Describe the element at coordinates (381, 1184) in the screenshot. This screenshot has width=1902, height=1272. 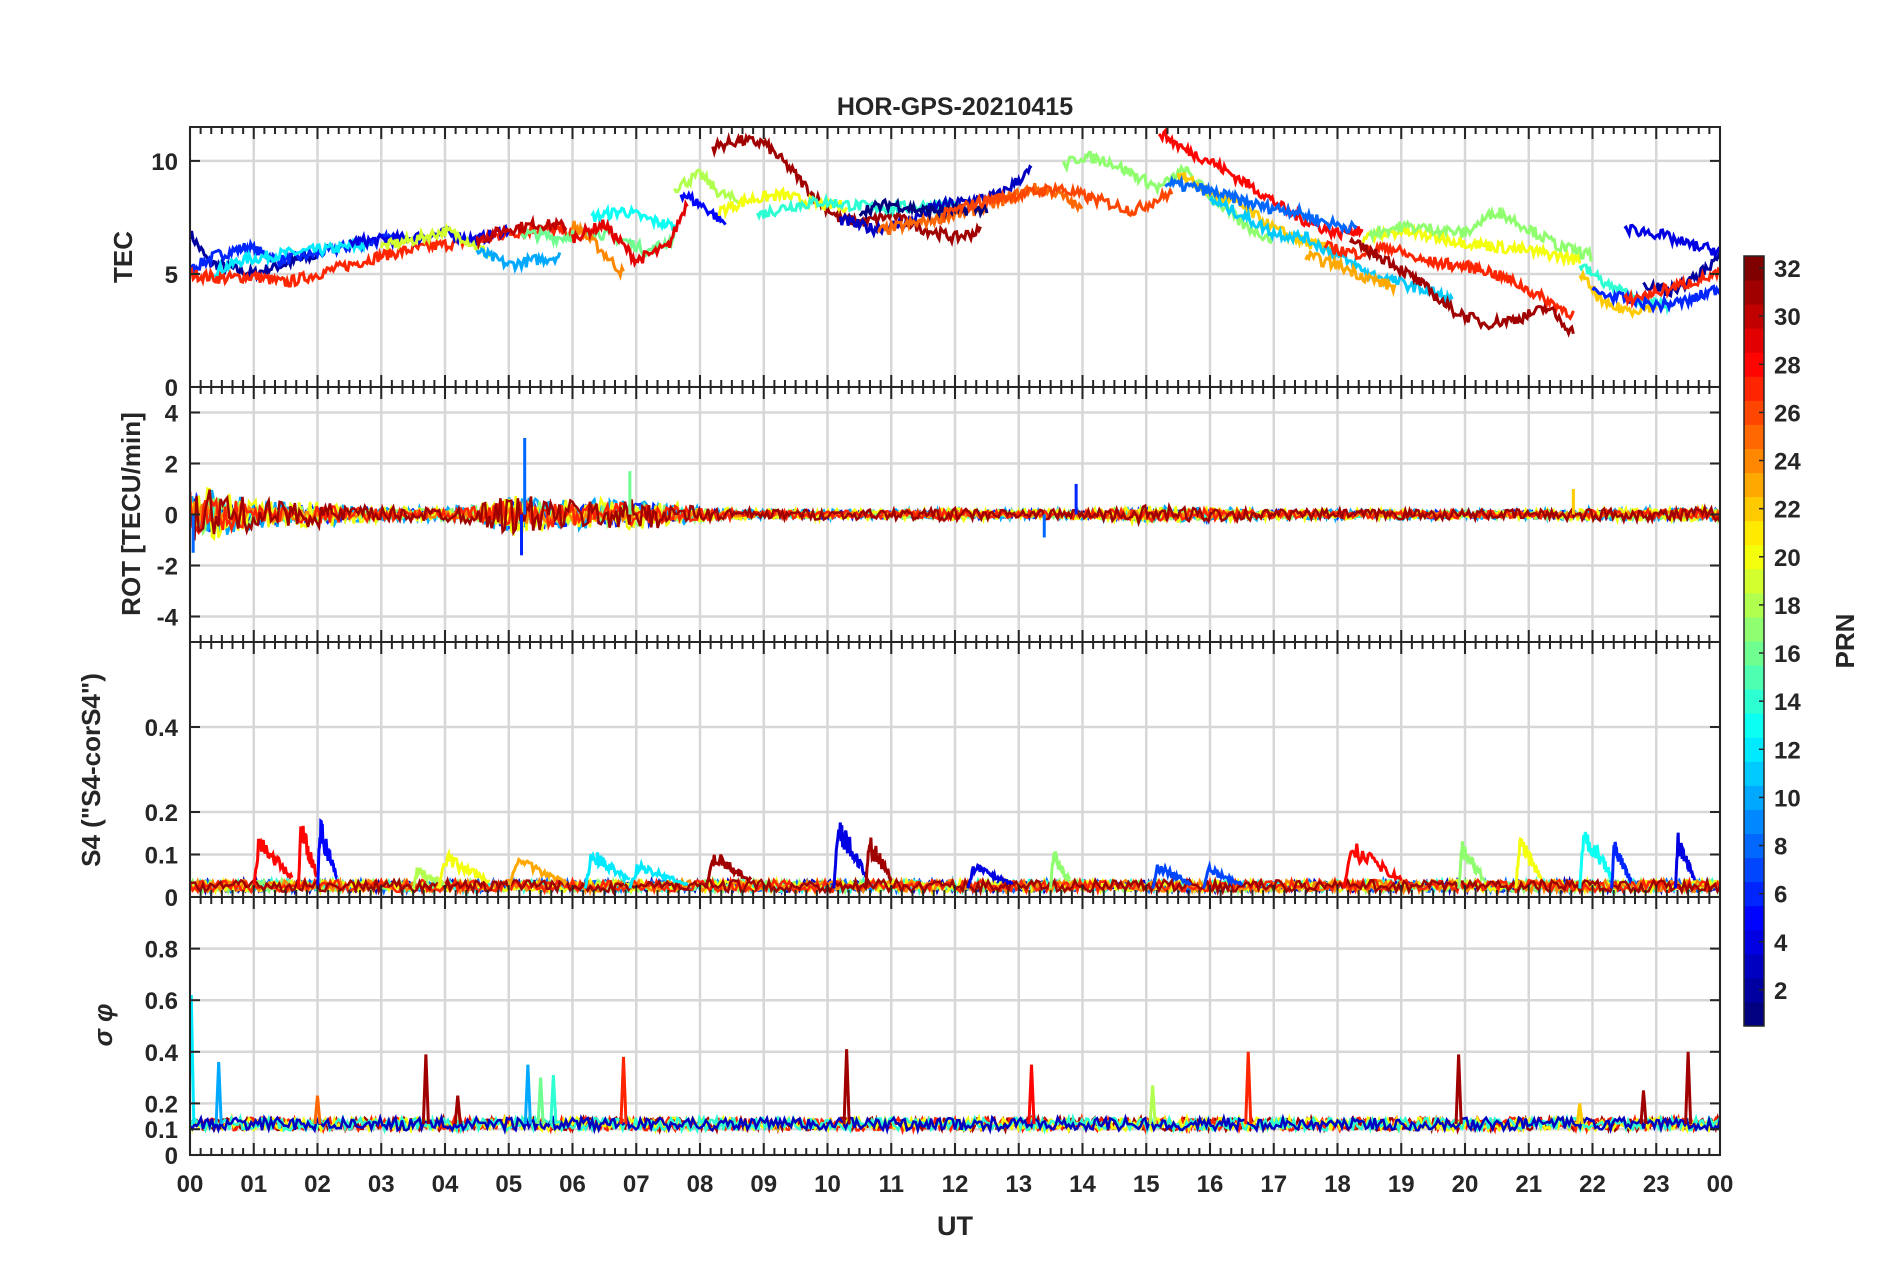
I see `x-tick-label: 03` at that location.